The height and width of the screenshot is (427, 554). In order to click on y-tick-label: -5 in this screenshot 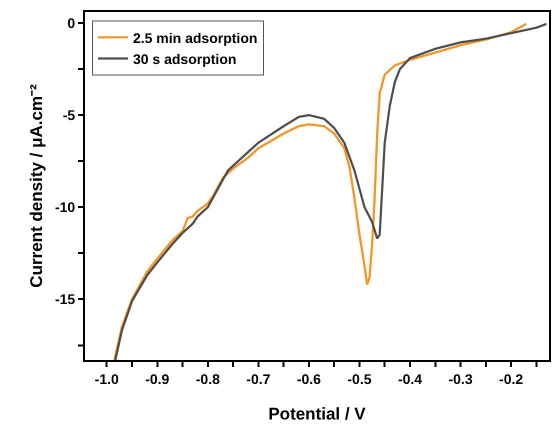, I will do `click(69, 115)`.